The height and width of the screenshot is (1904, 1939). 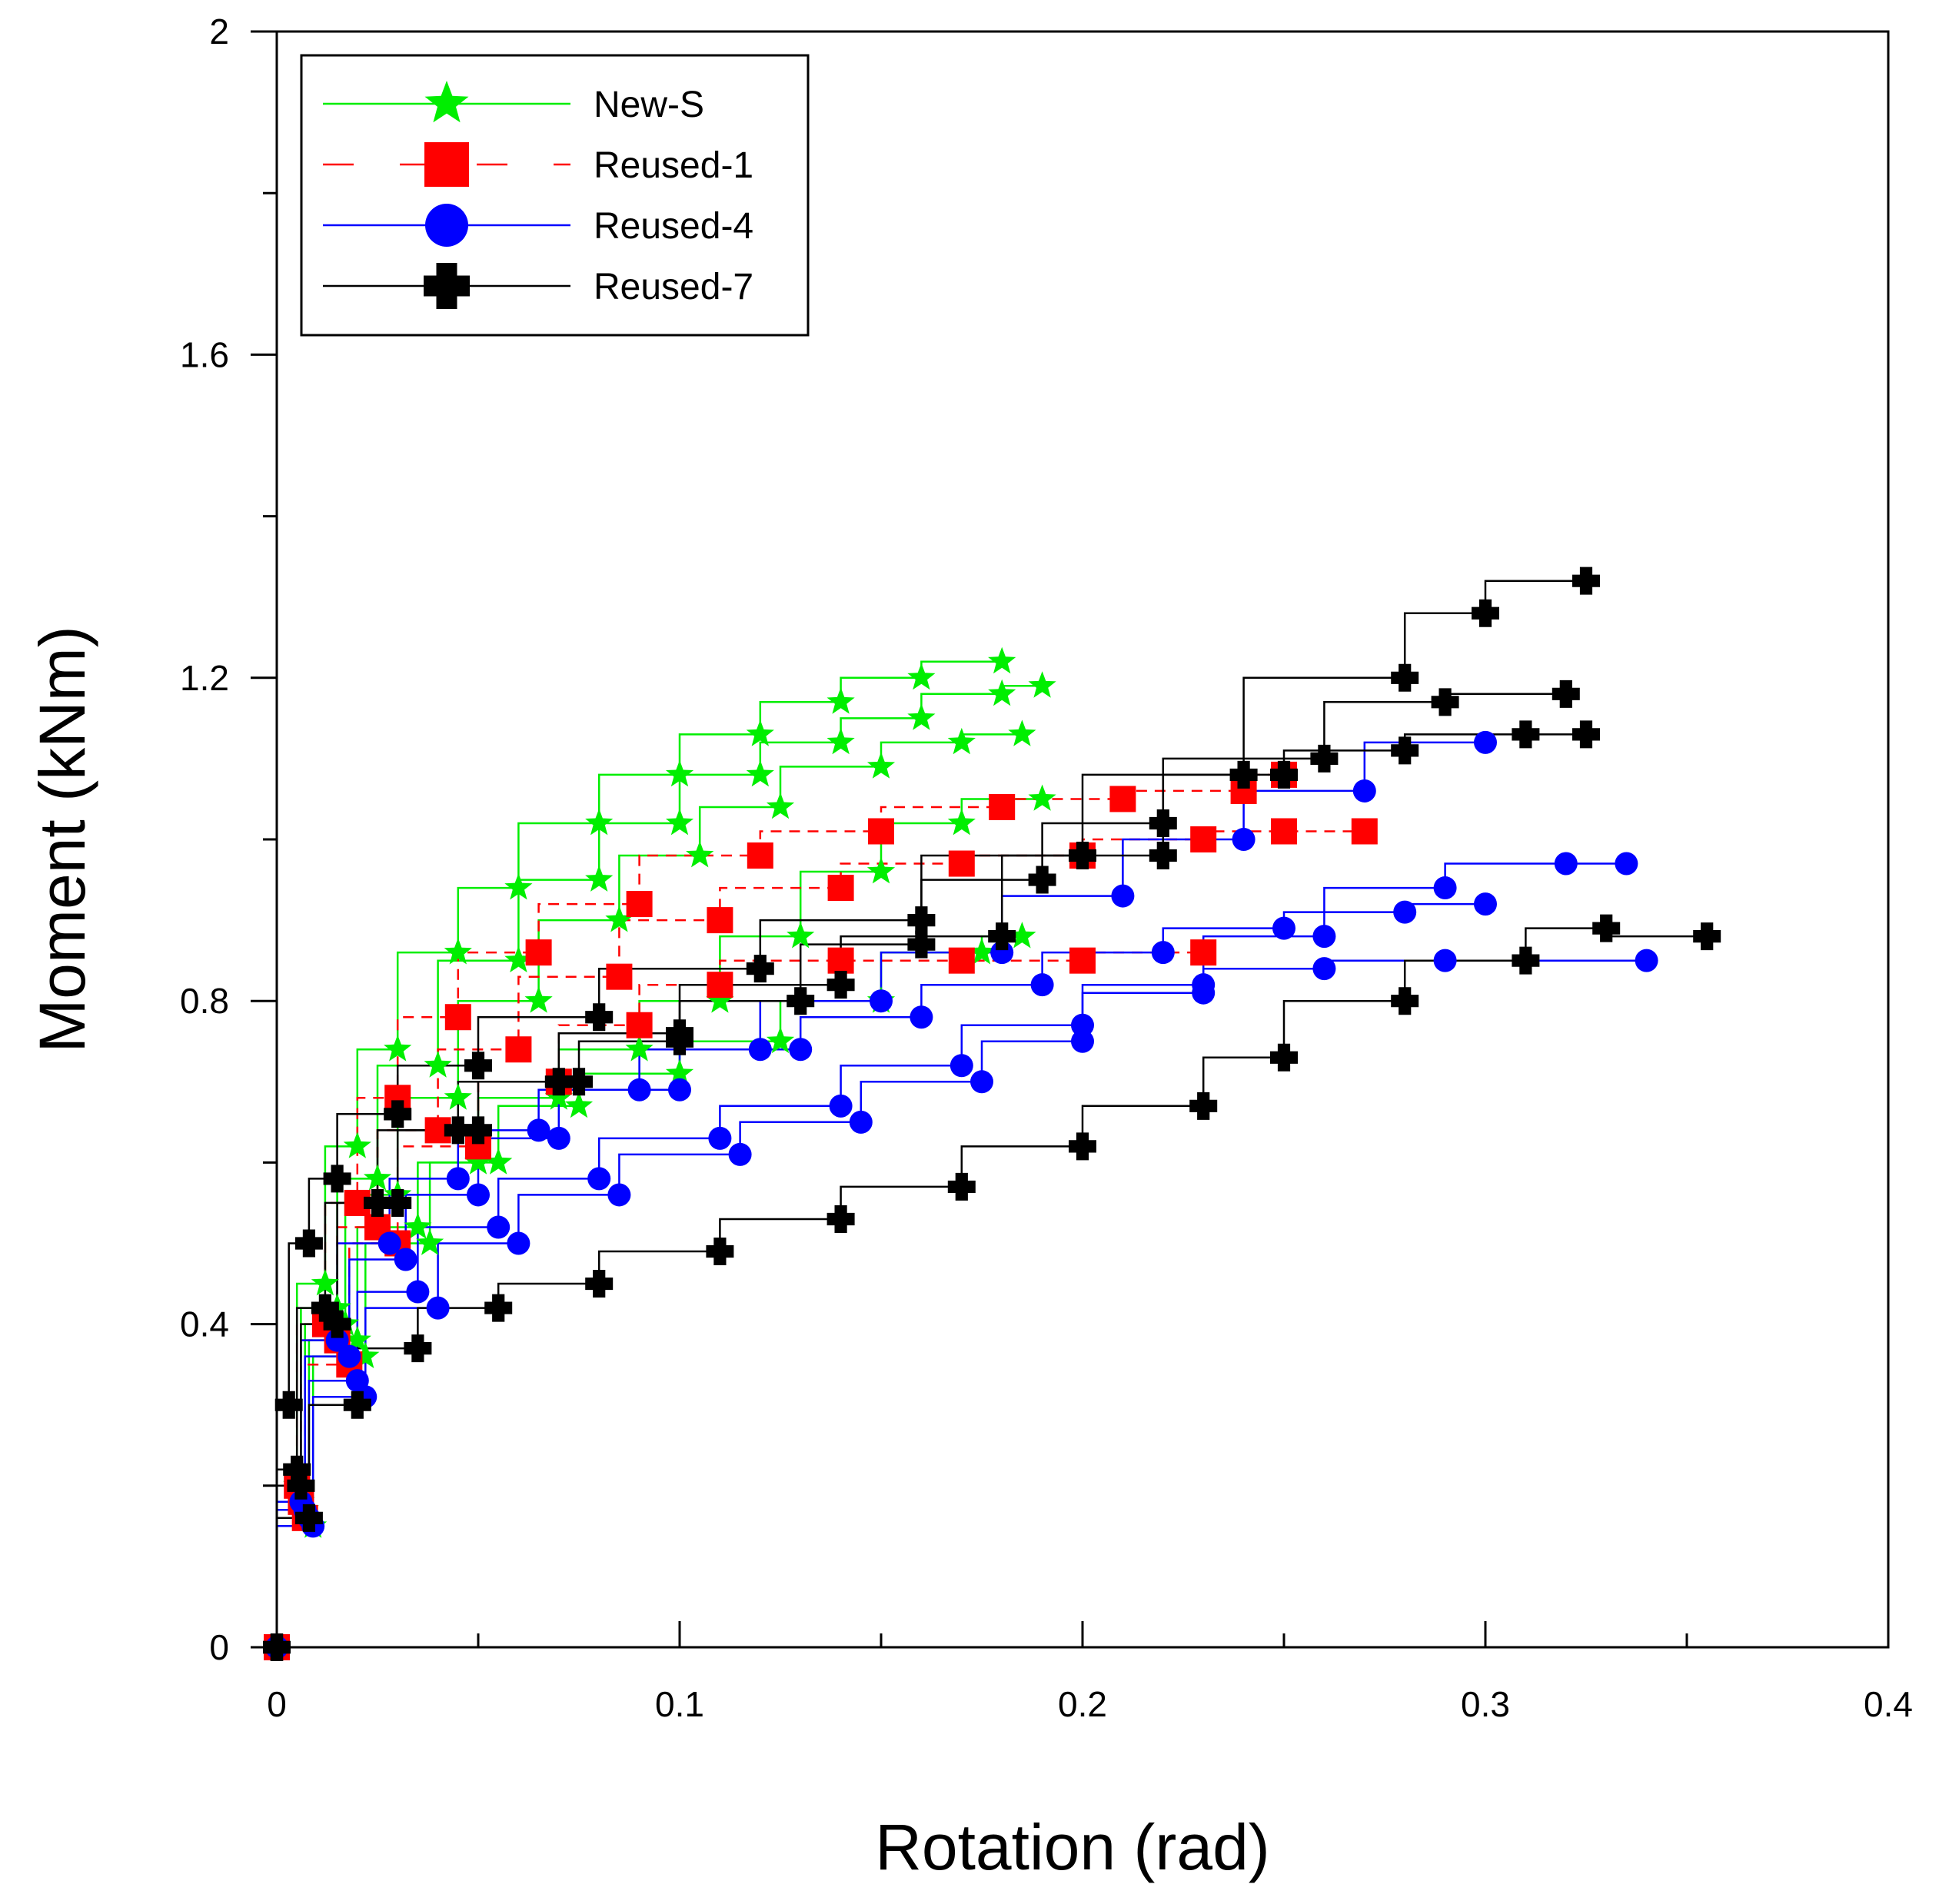 I want to click on legend-entry-reused-4: Reused-4, so click(x=538, y=226).